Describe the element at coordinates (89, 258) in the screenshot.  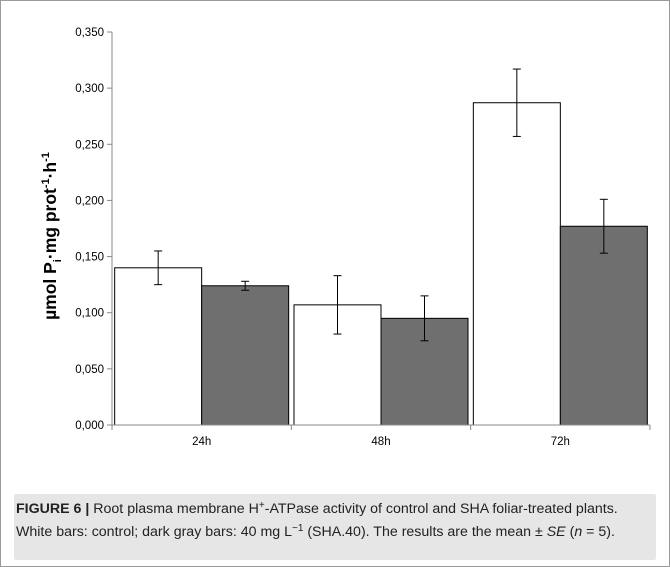
I see `y-tick-label: 0,150` at that location.